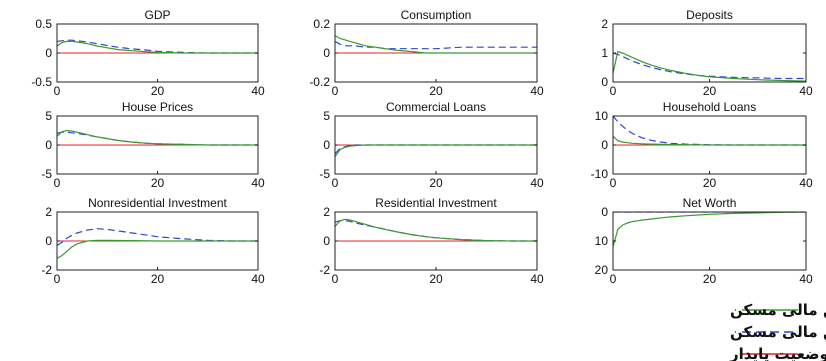  Describe the element at coordinates (321, 24) in the screenshot. I see `y-tick-label-consumption: 0.2` at that location.